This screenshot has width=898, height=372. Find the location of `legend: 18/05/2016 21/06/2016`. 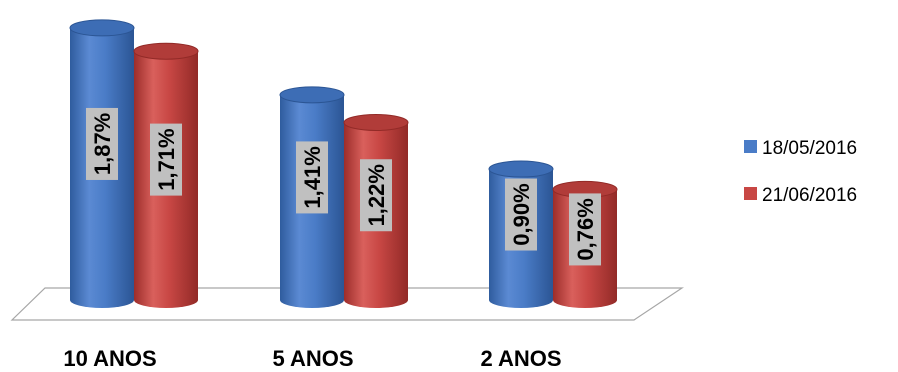

legend: 18/05/2016 21/06/2016 is located at coordinates (800, 172).